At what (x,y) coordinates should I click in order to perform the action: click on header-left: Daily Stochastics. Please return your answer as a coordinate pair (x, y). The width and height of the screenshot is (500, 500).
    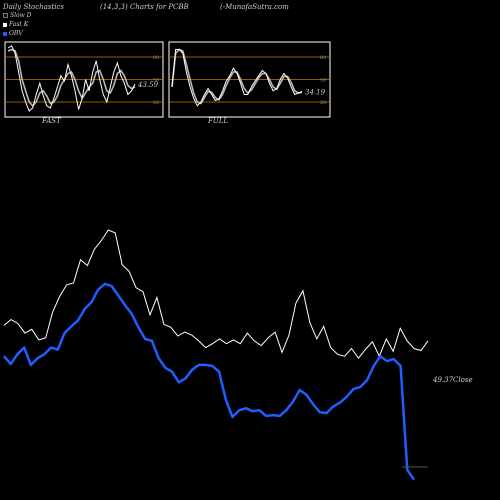
    Looking at the image, I should click on (34, 7).